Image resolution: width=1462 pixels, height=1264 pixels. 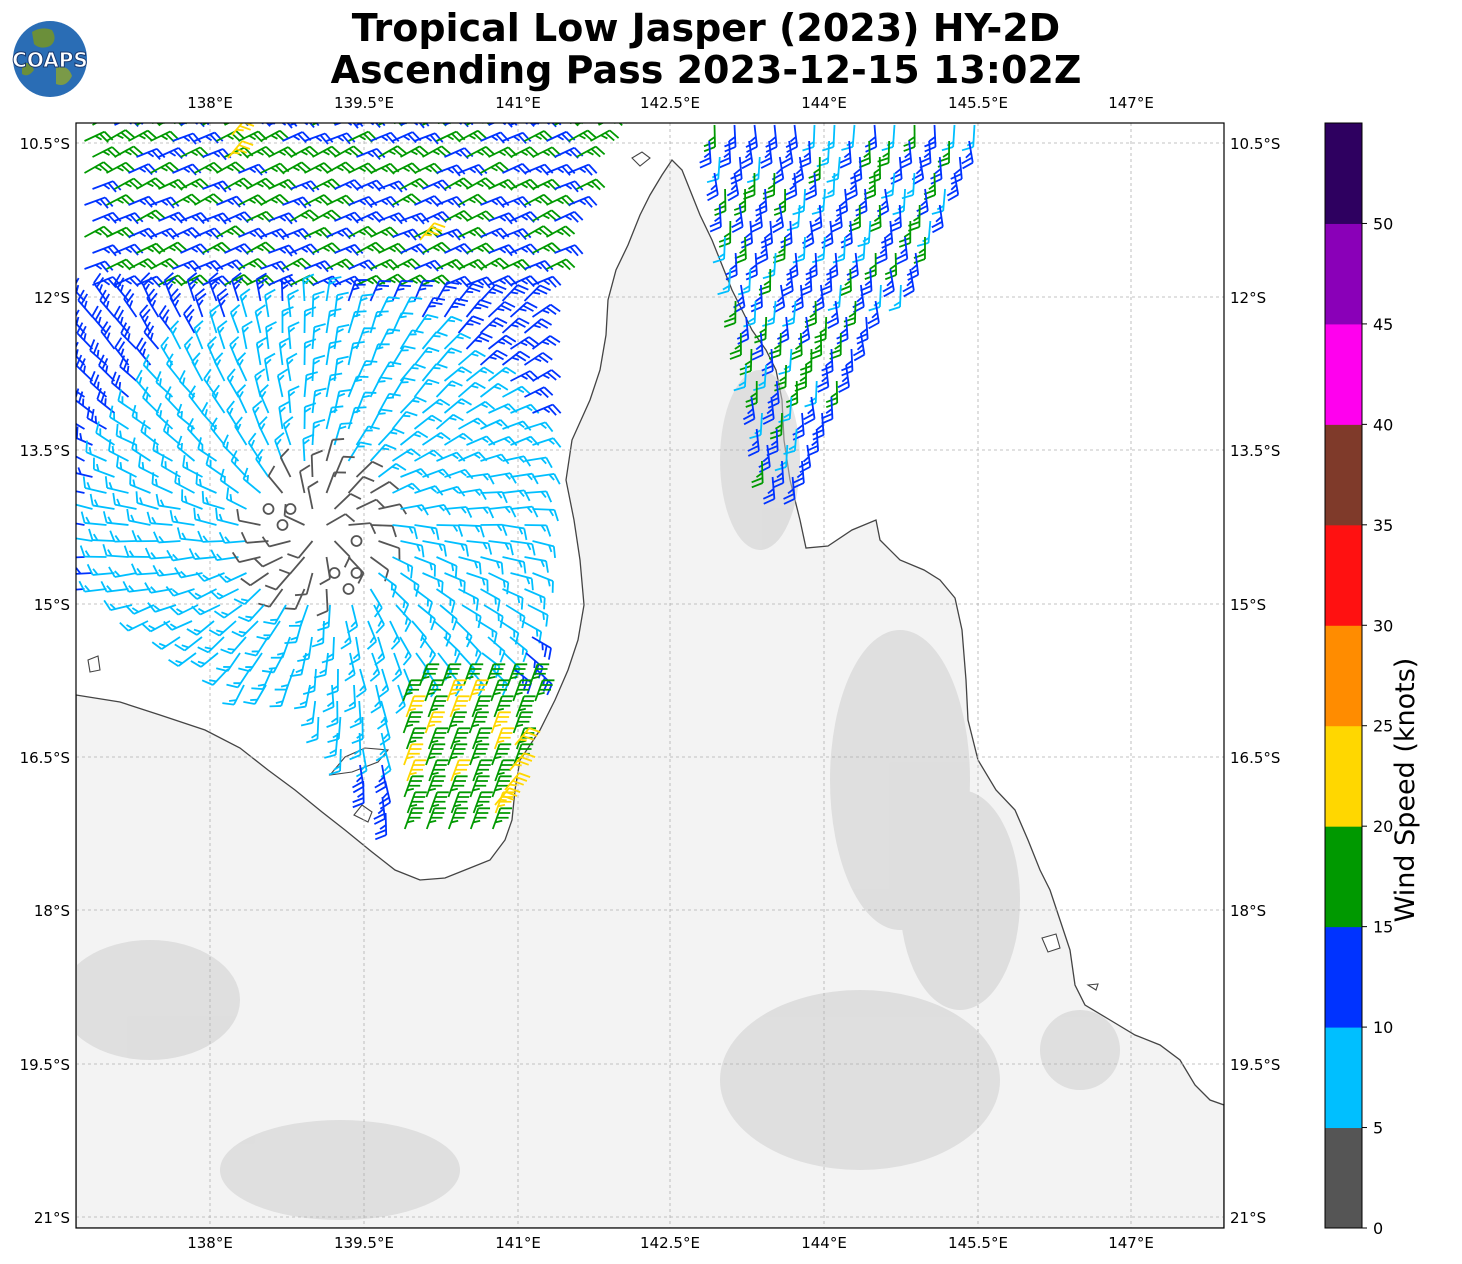 I want to click on colorbar-tick-label: 10, so click(x=1383, y=1027).